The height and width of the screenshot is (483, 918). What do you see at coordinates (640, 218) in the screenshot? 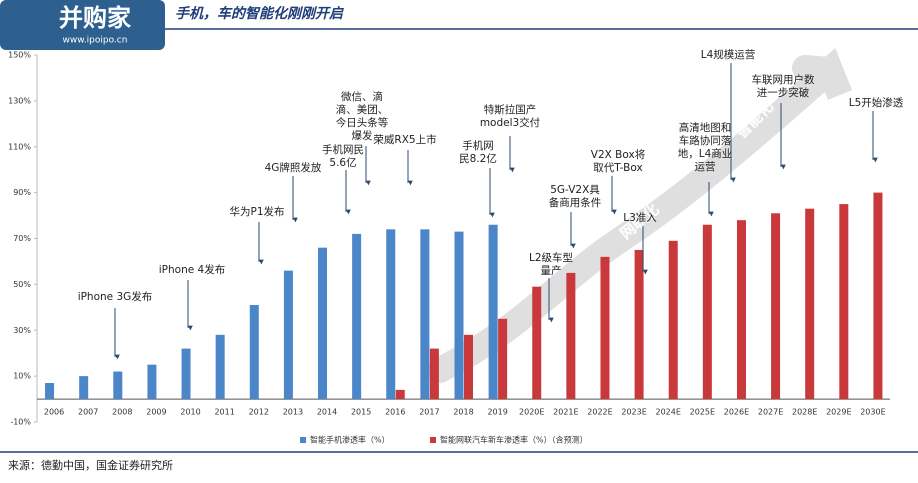
I see `annotation: L3准入` at bounding box center [640, 218].